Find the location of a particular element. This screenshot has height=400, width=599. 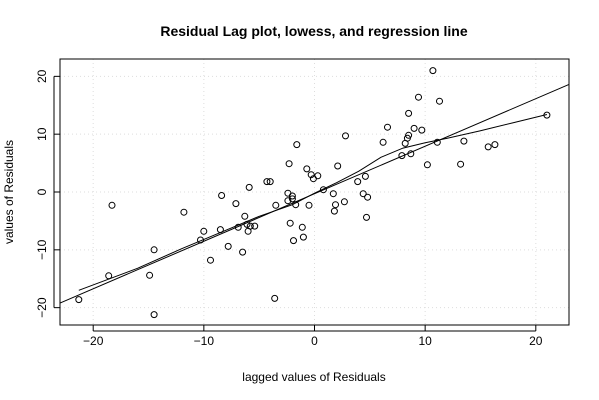

y-tick-label: 10 is located at coordinates (42, 134).